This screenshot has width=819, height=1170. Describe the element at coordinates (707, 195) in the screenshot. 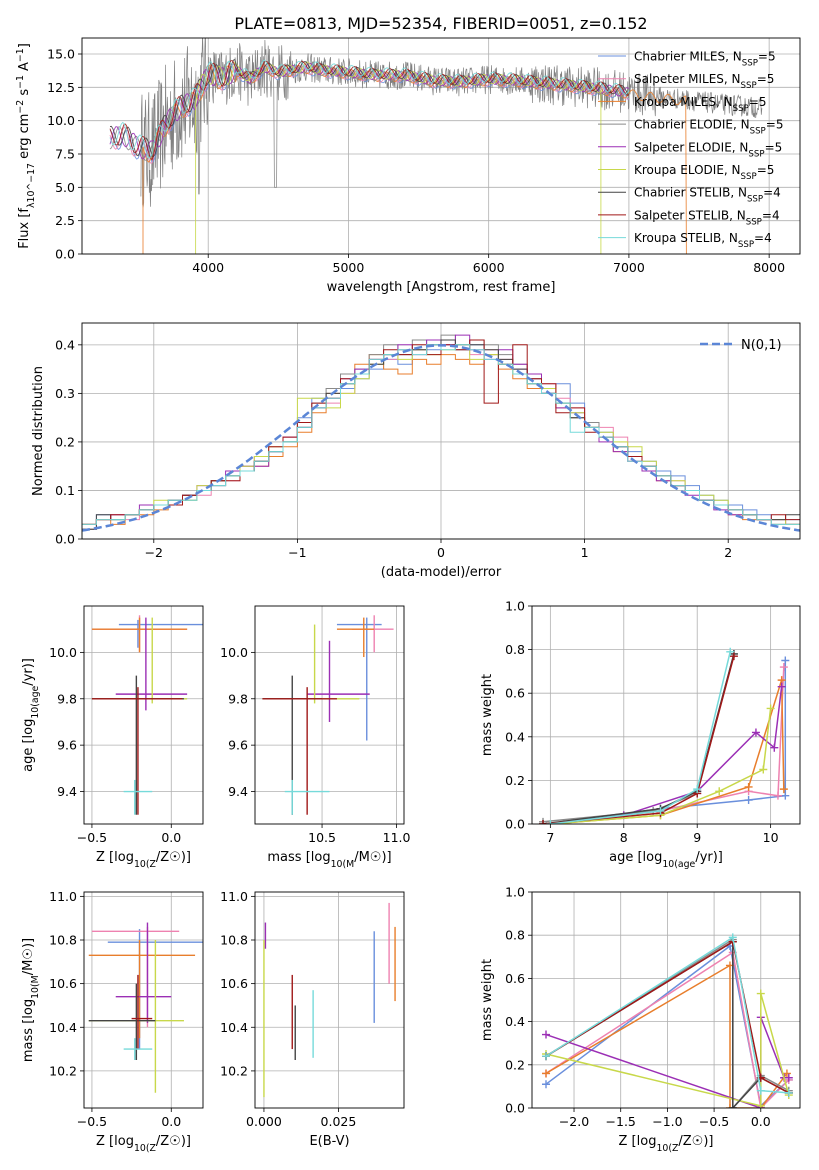

I see `legend-label: Chabrier STELIB, NSSP=4` at that location.